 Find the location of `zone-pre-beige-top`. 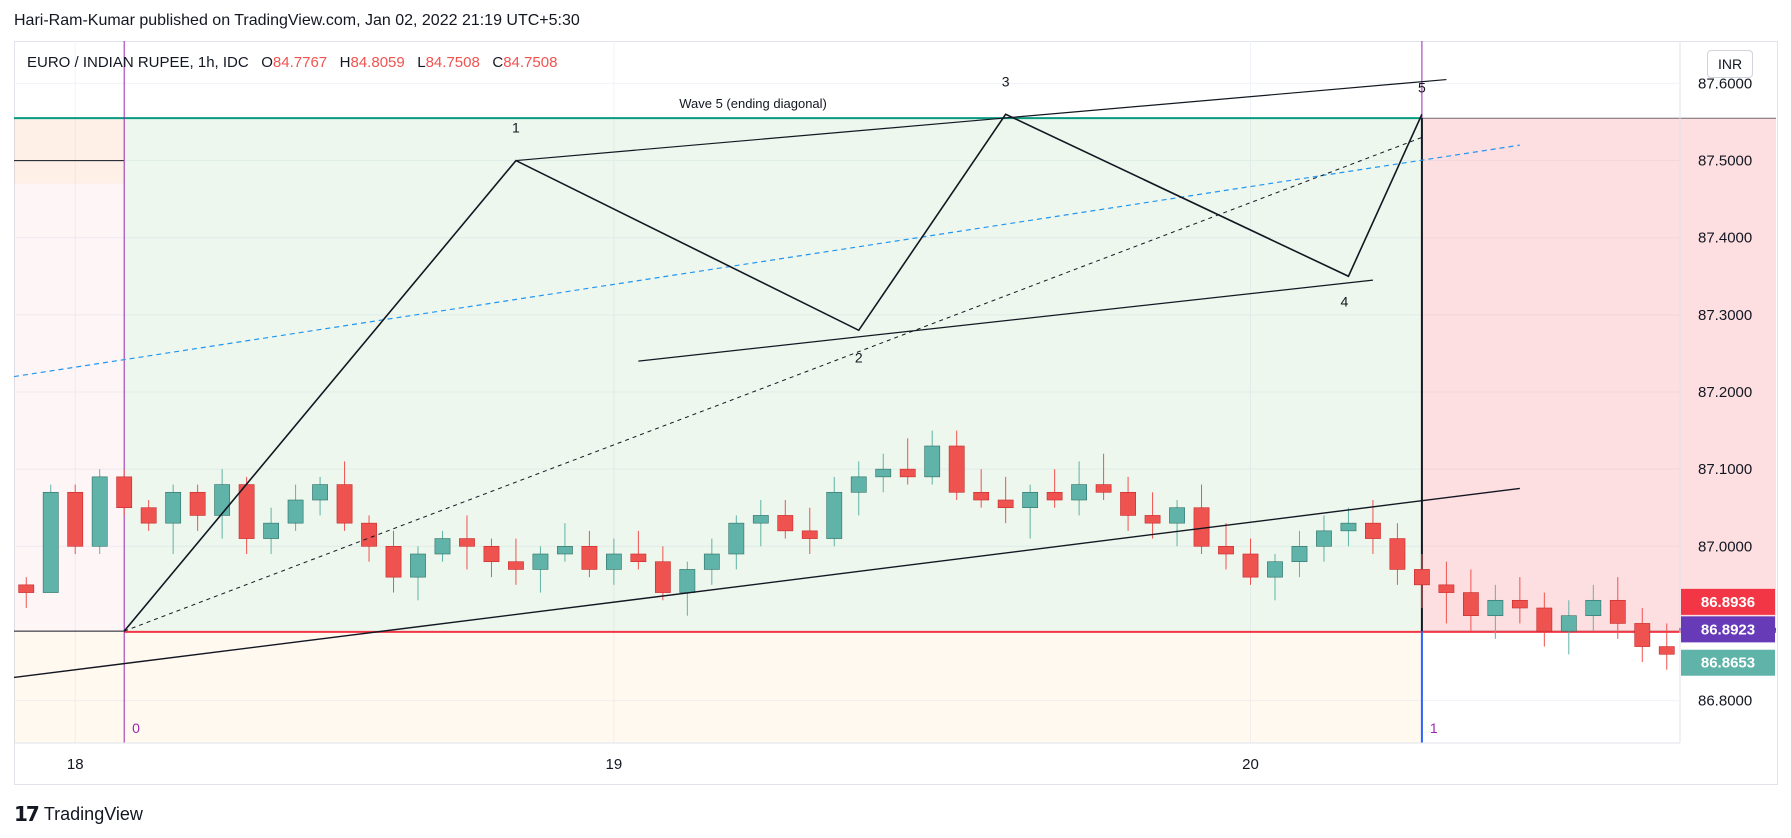

zone-pre-beige-top is located at coordinates (69, 151).